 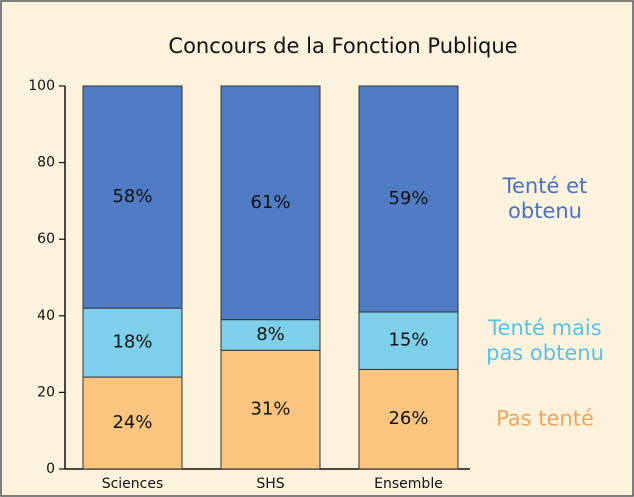 I want to click on value-label: 26%, so click(x=408, y=418).